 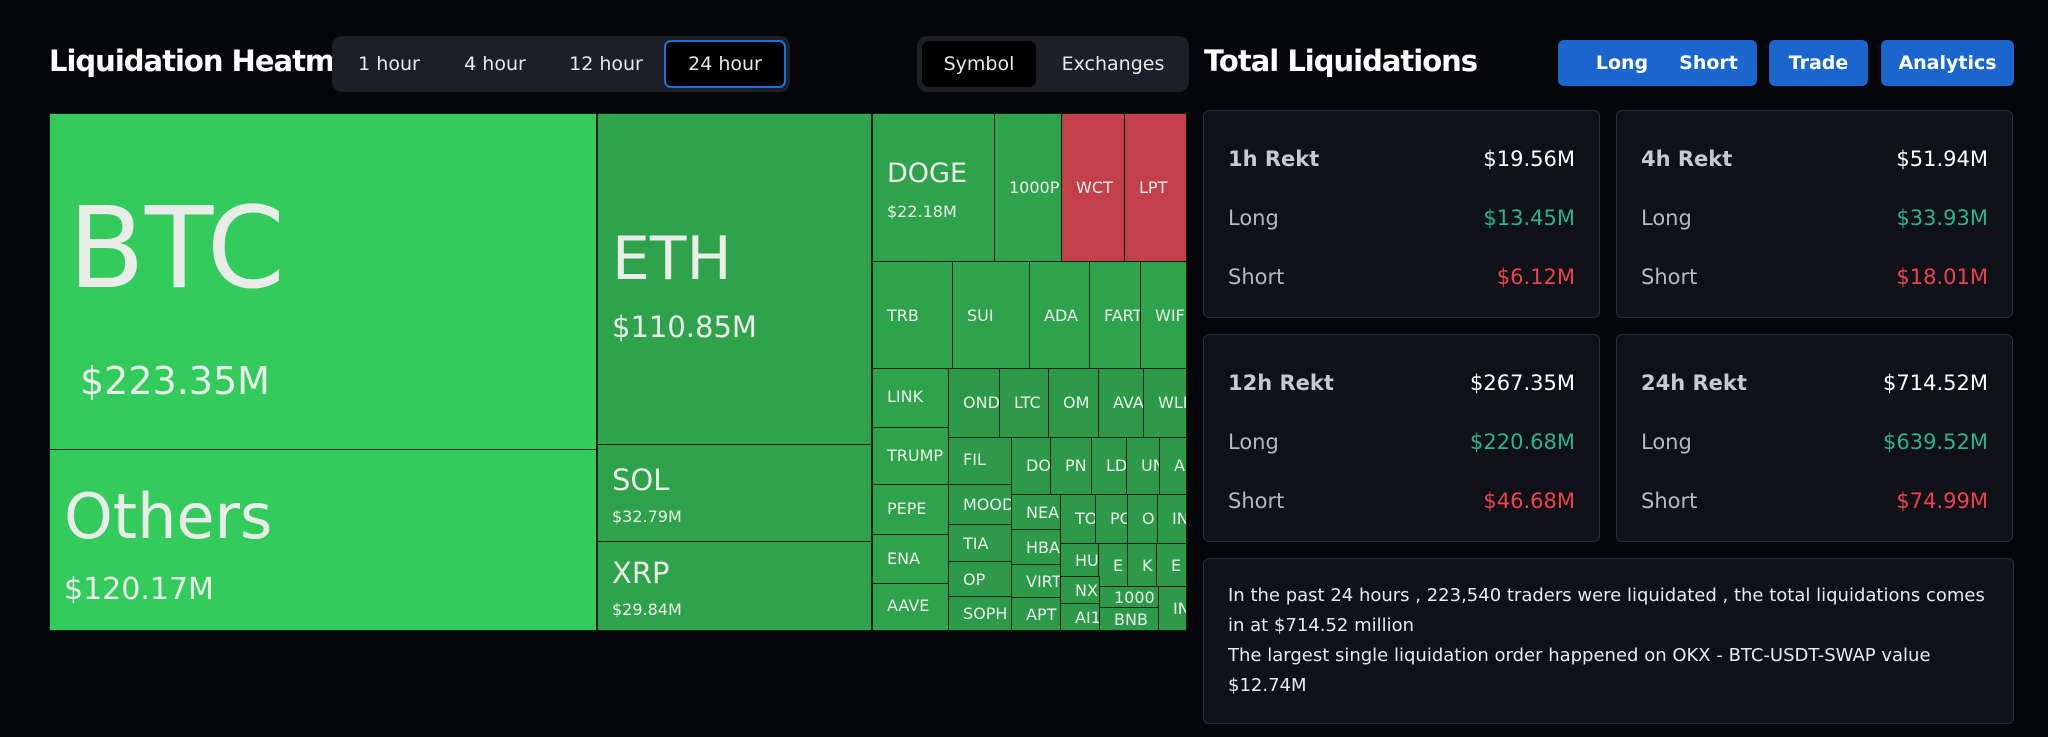 I want to click on heatmap-cell-ond: OND, so click(x=974, y=403).